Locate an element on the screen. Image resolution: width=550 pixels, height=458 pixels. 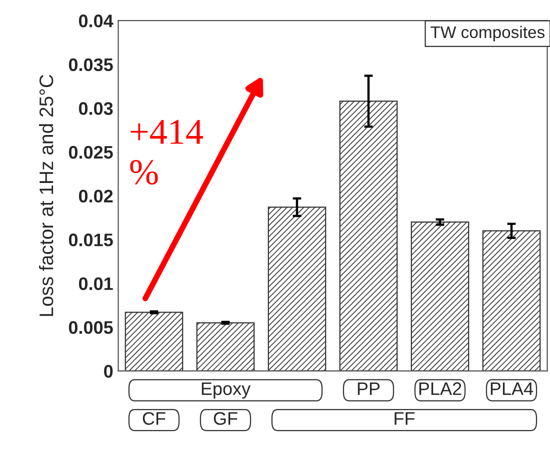
y-tick-label: 0.01 is located at coordinates (95, 283).